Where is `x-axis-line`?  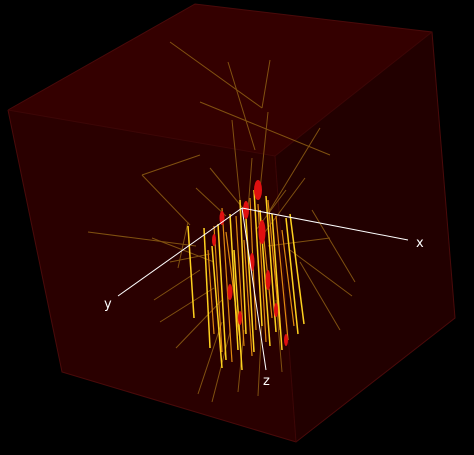
x-axis-line is located at coordinates (325, 224).